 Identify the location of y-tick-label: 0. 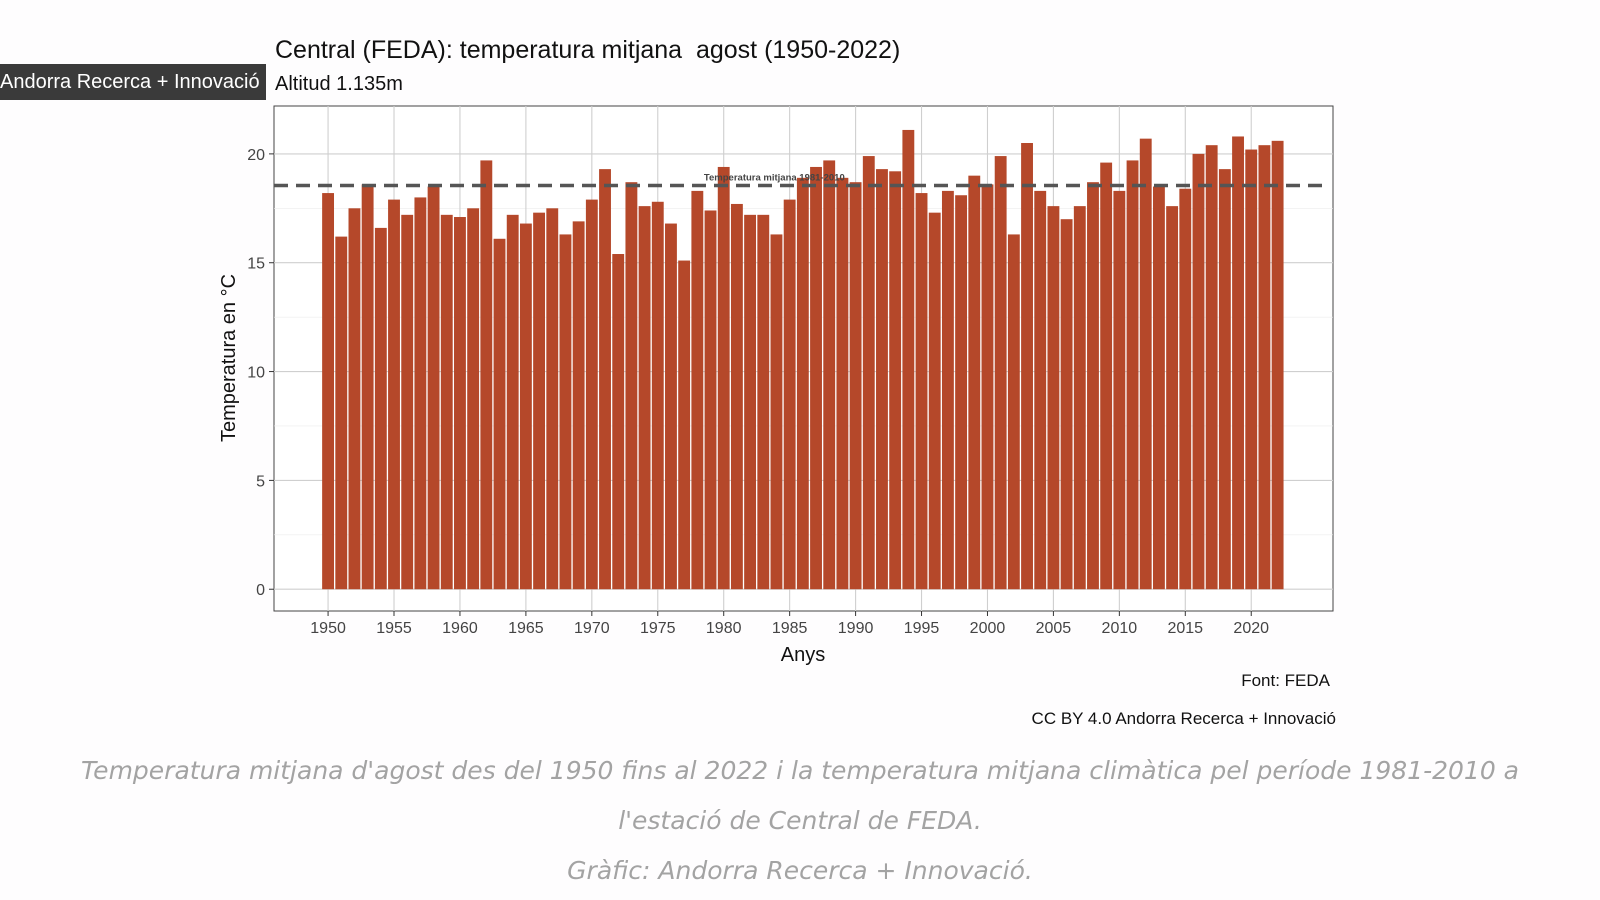
(260, 590).